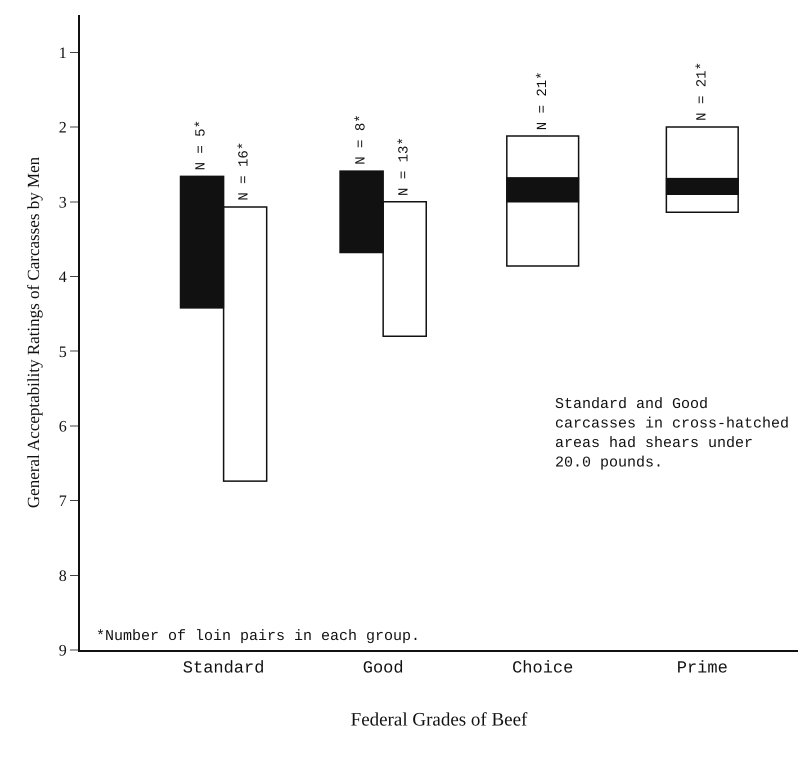 The width and height of the screenshot is (808, 760). Describe the element at coordinates (202, 145) in the screenshot. I see `annotation: N = 5*` at that location.